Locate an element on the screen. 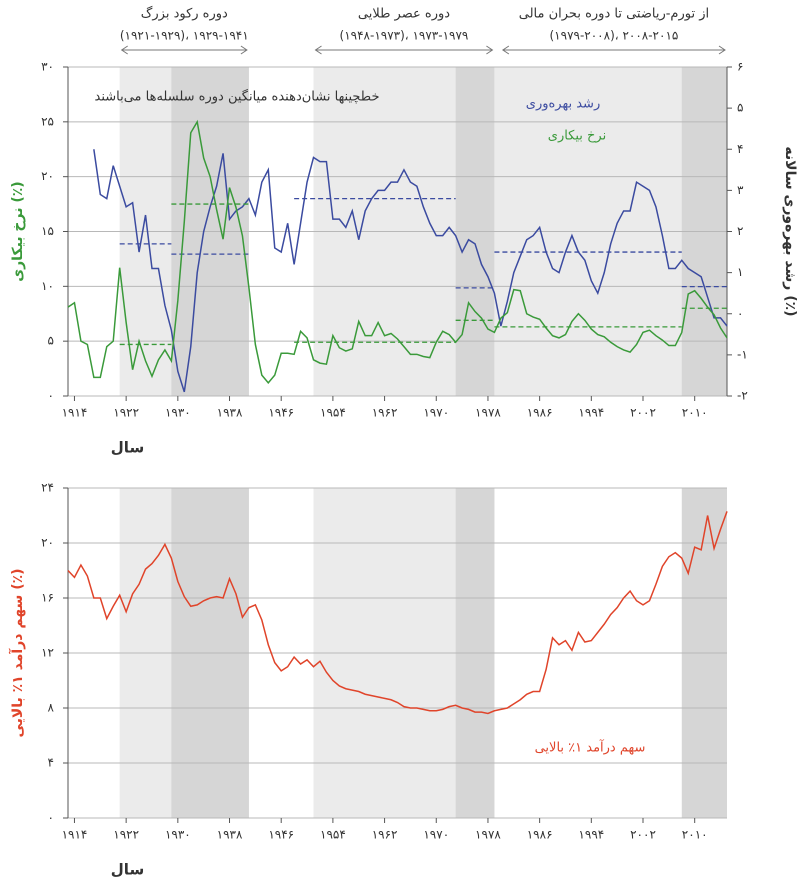 Image resolution: width=810 pixels, height=889 pixels. y-tick-label: ۲۵ is located at coordinates (47, 121).